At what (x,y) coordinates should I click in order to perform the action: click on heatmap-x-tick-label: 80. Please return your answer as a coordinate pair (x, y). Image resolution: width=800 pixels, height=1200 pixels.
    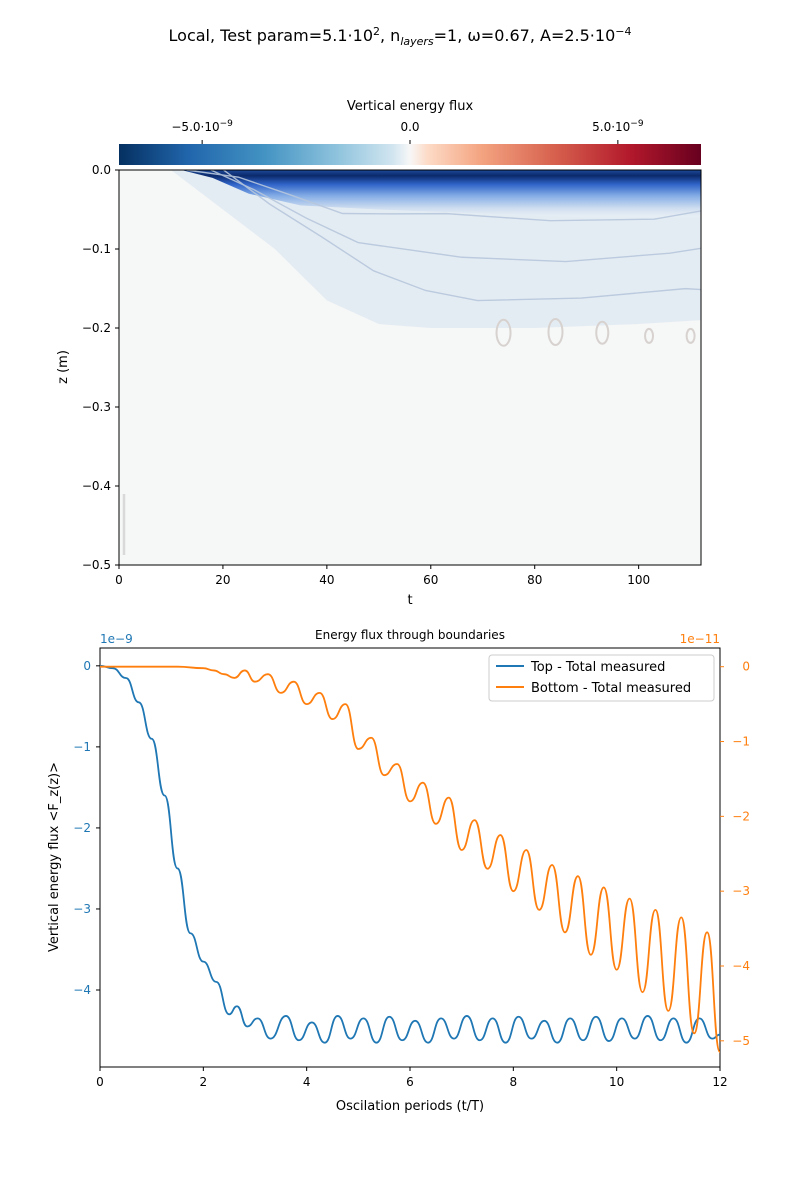
    Looking at the image, I should click on (534, 580).